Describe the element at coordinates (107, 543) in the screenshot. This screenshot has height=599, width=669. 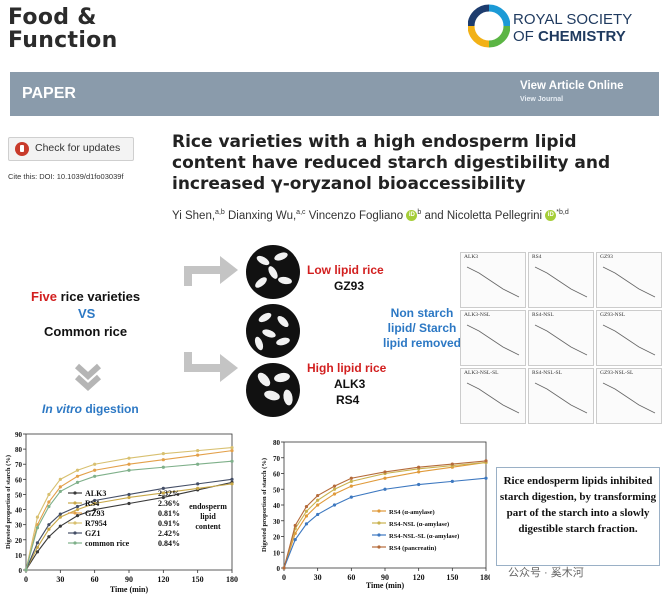
I see `legend-label: common rice` at that location.